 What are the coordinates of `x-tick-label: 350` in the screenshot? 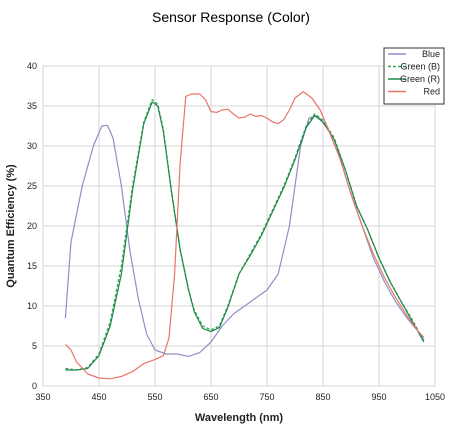 It's located at (42, 397).